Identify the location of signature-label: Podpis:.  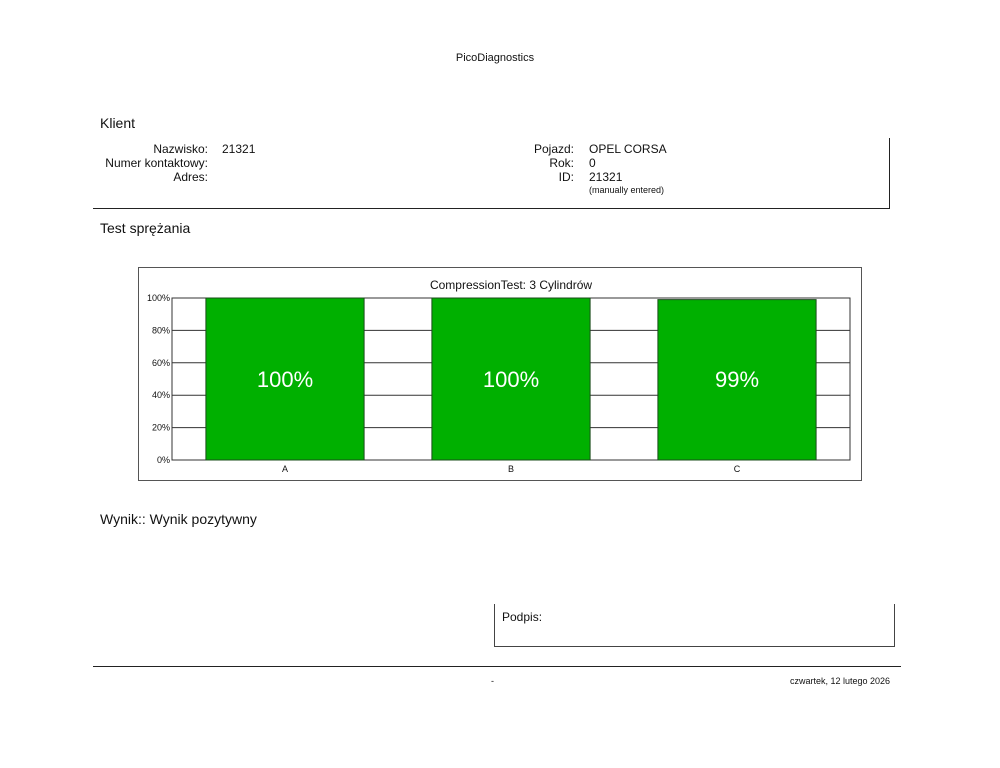
(522, 617).